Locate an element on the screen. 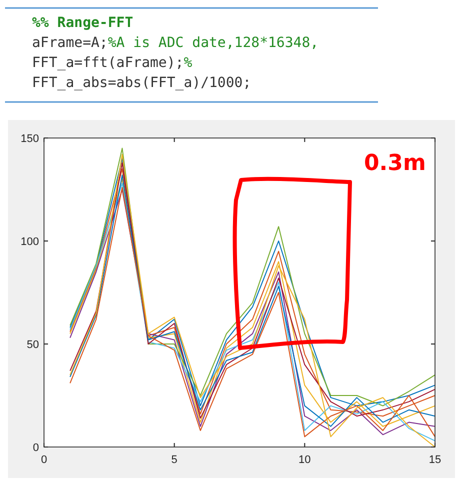  x-tick-label: 0 is located at coordinates (44, 460).